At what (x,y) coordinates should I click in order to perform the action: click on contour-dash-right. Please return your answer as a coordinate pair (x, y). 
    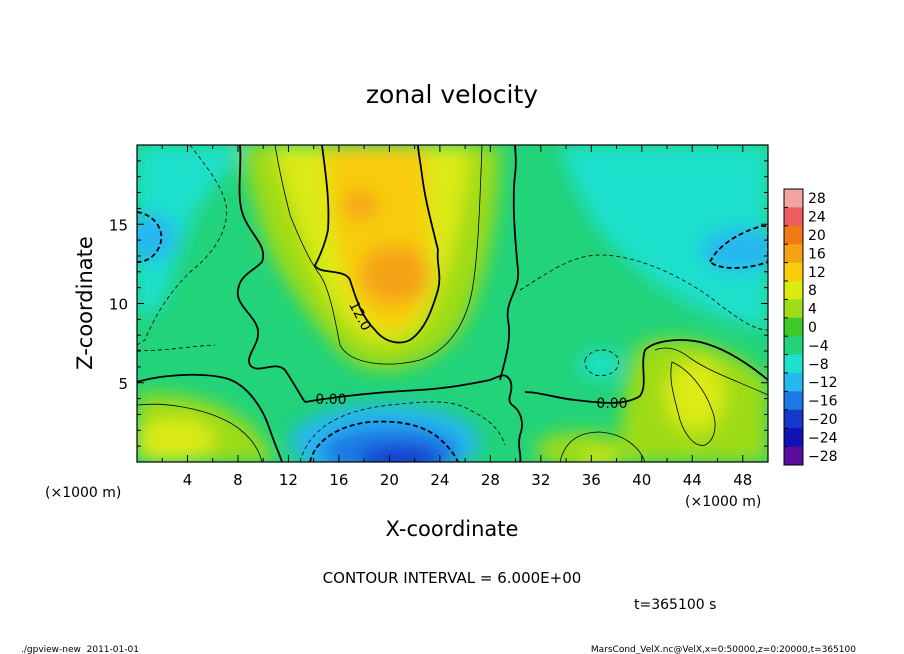
    Looking at the image, I should click on (643, 292).